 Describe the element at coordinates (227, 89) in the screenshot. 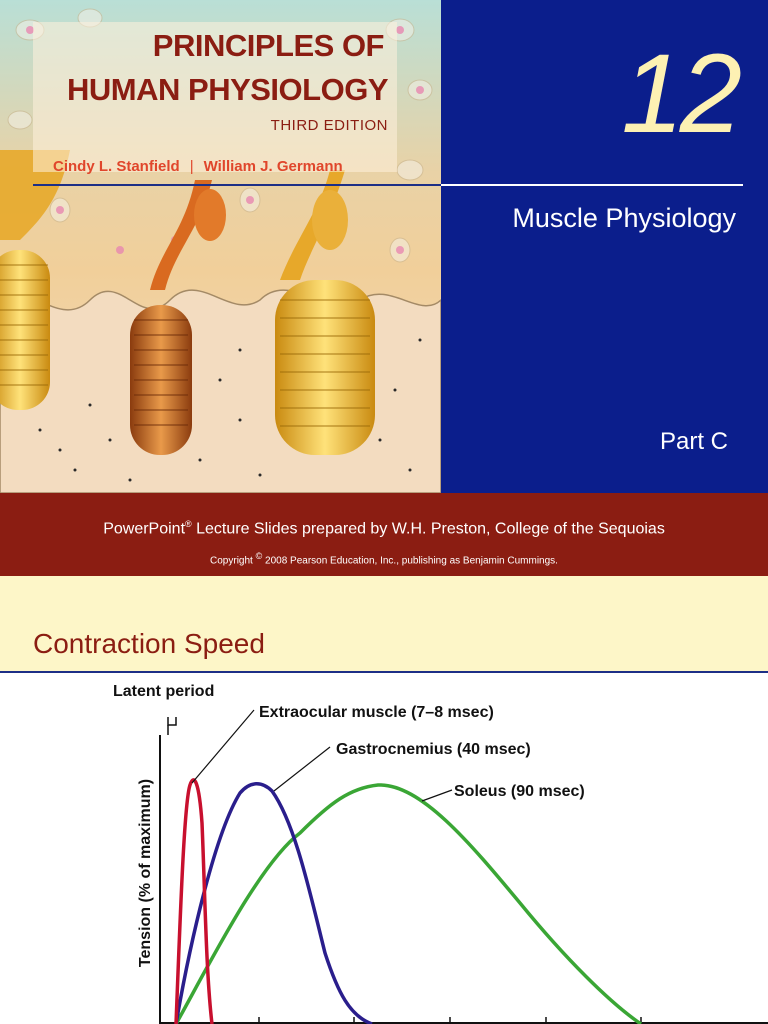

I see `book-title-line-2: HUMAN PHYSIOLOGY` at that location.